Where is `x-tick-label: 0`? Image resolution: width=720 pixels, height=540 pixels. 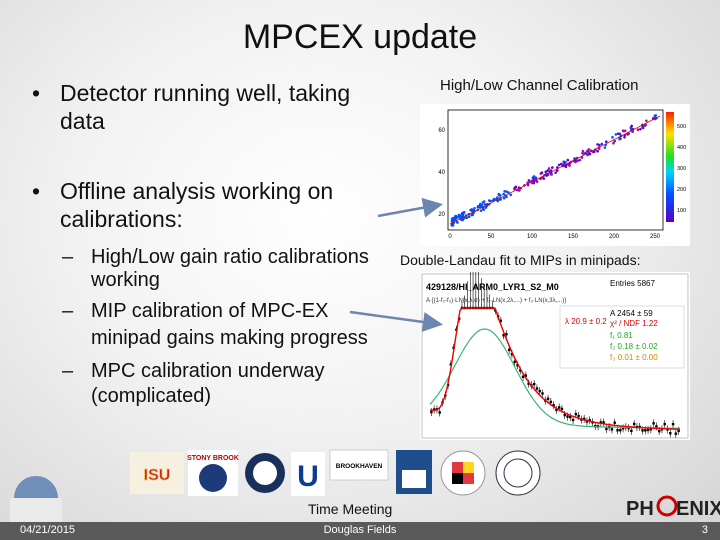 x-tick-label: 0 is located at coordinates (450, 237).